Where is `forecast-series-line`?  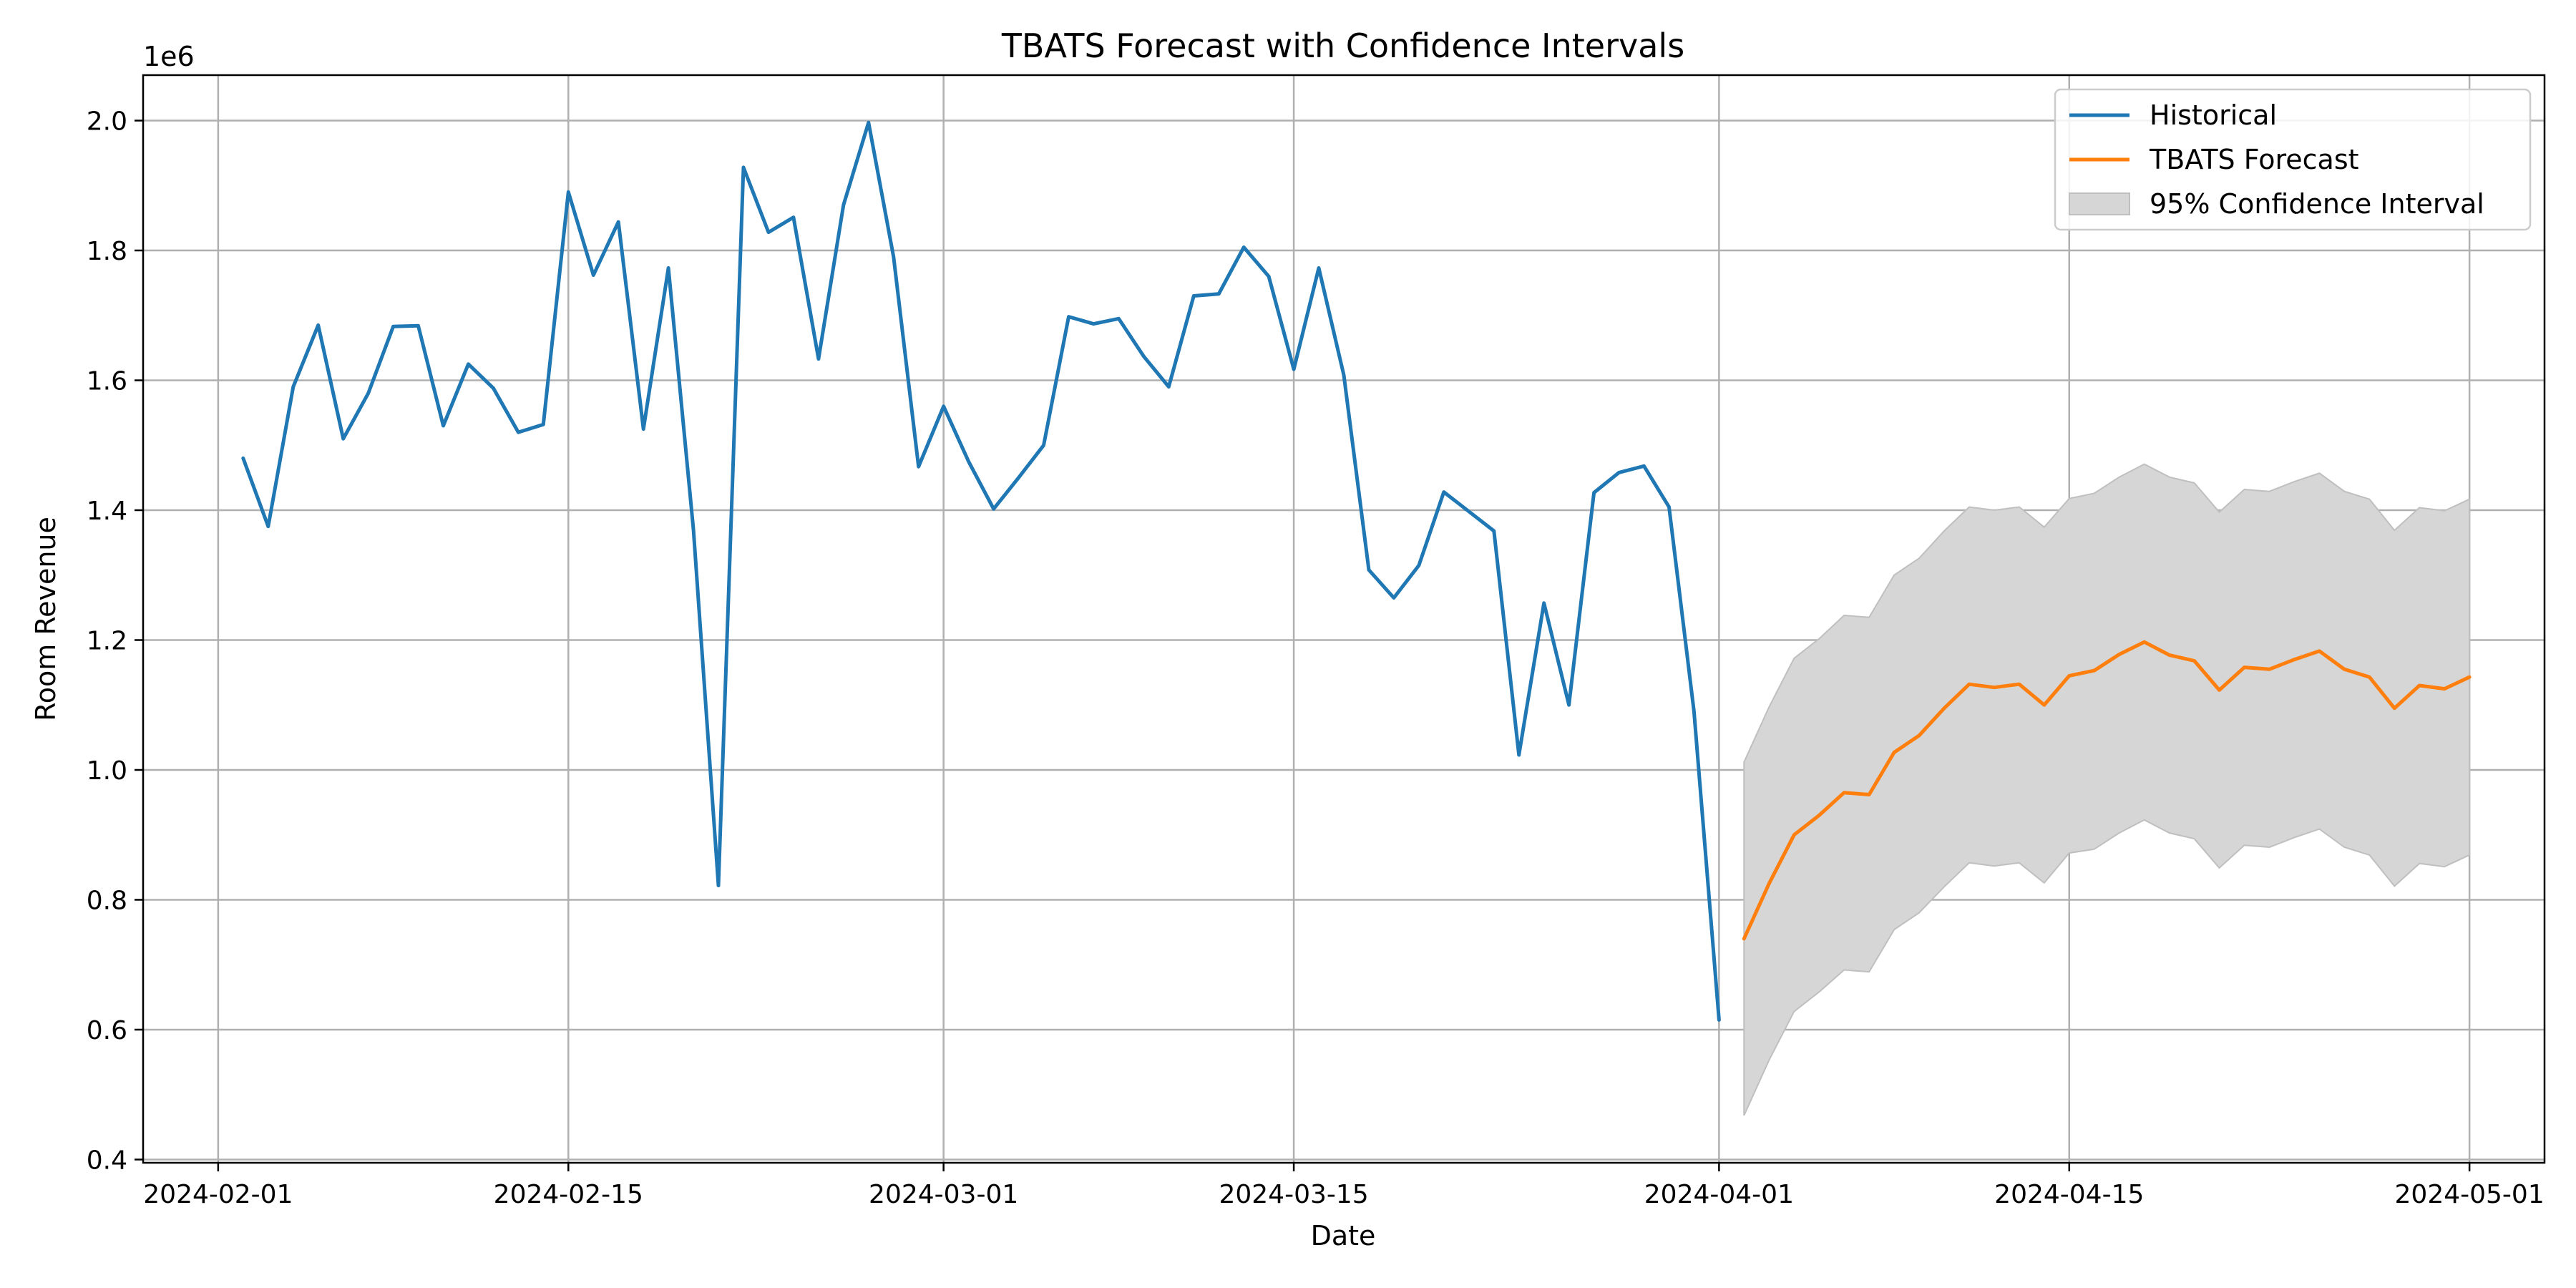 forecast-series-line is located at coordinates (2107, 790).